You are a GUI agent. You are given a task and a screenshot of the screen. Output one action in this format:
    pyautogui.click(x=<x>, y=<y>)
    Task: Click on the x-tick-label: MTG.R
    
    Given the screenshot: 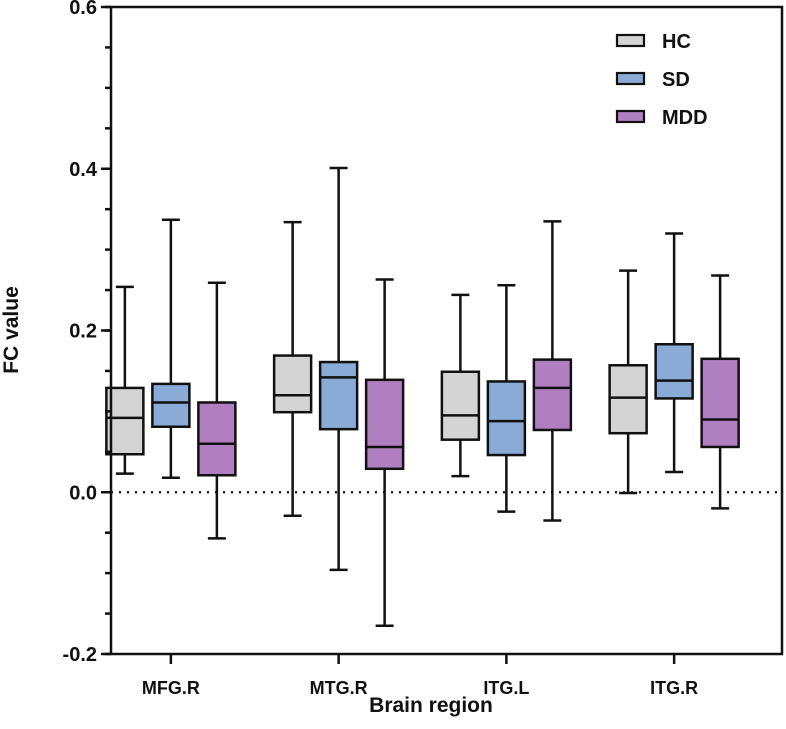 What is the action you would take?
    pyautogui.click(x=339, y=688)
    